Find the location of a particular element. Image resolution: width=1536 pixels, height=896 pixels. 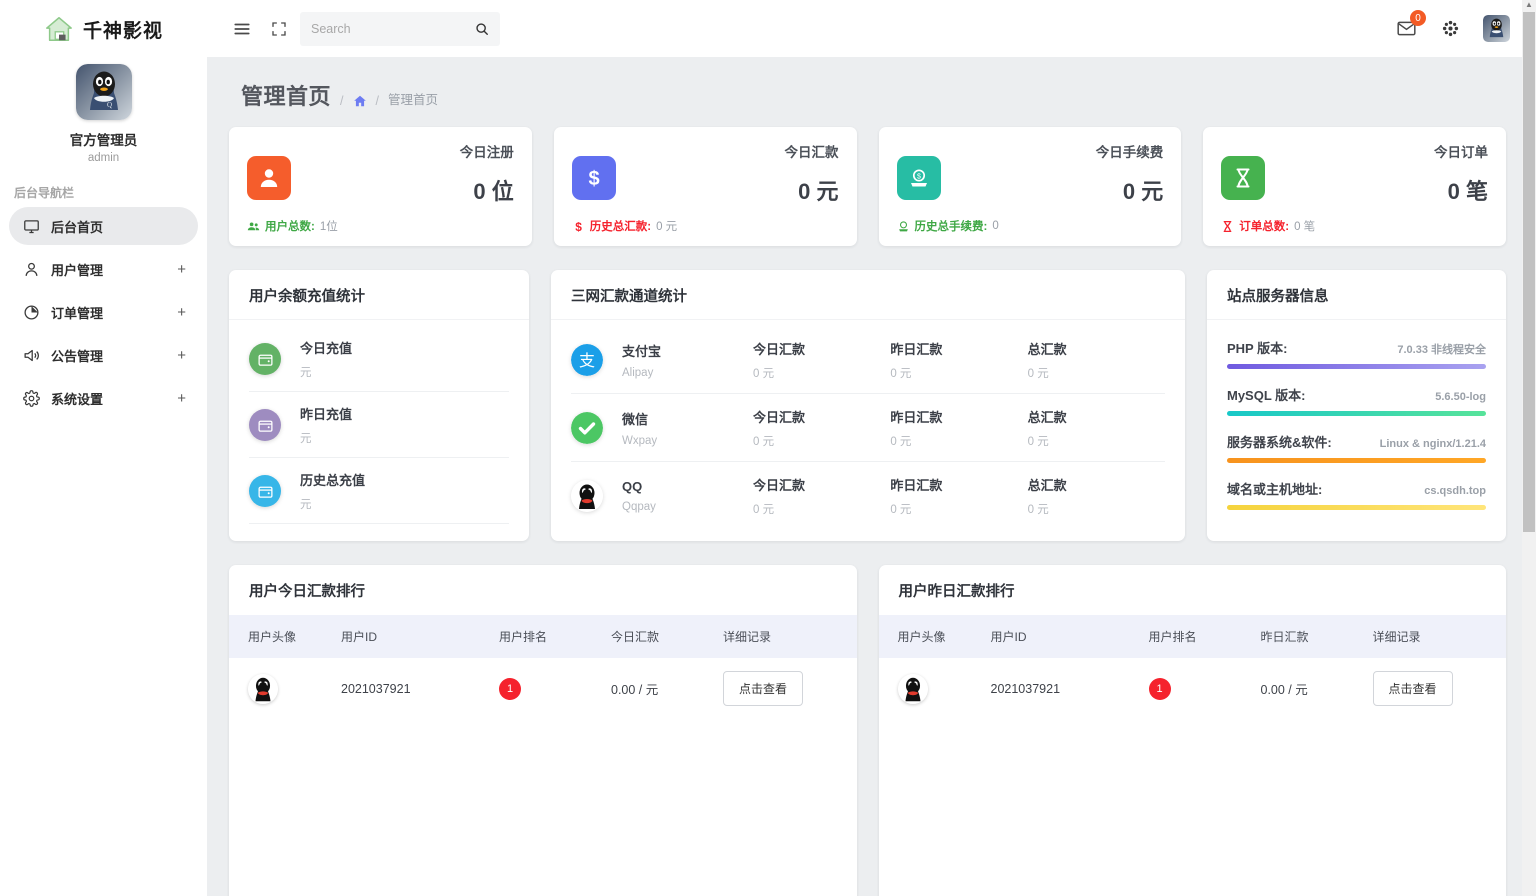

messages-button: 0 is located at coordinates (1411, 24).